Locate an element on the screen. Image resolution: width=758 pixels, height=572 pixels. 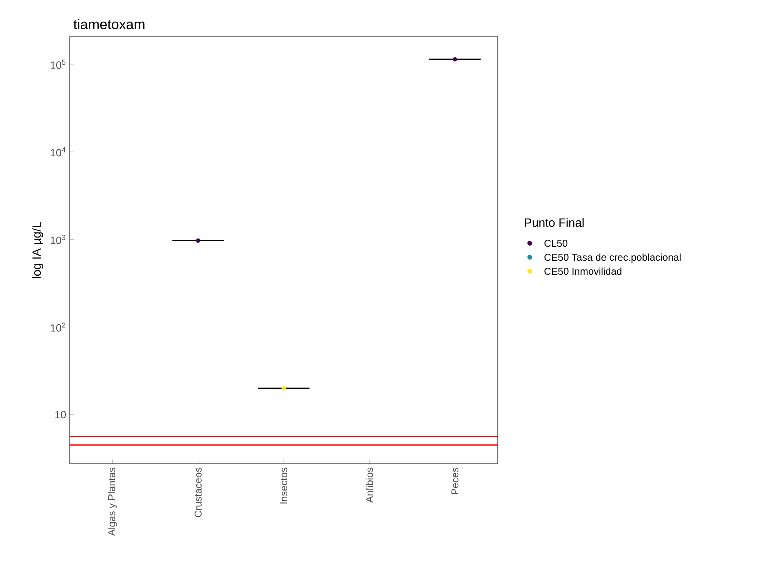
x-tick-label: Crustaceos is located at coordinates (198, 493).